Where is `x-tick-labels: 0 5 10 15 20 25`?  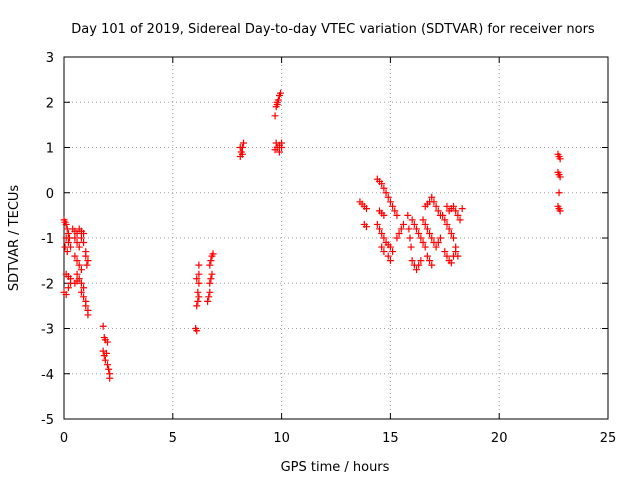
x-tick-labels: 0 5 10 15 20 25 is located at coordinates (338, 438).